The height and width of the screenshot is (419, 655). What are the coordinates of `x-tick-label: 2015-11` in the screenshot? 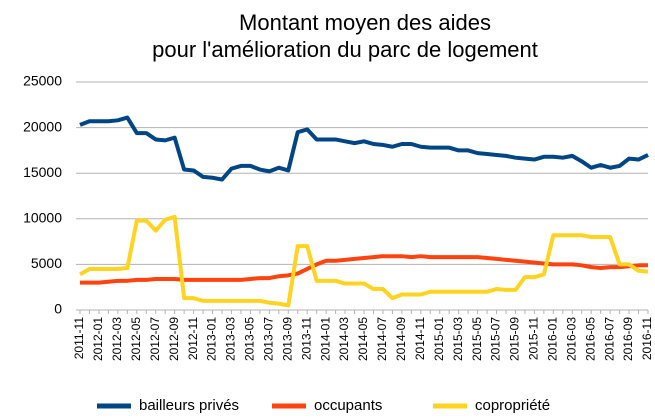 It's located at (534, 338).